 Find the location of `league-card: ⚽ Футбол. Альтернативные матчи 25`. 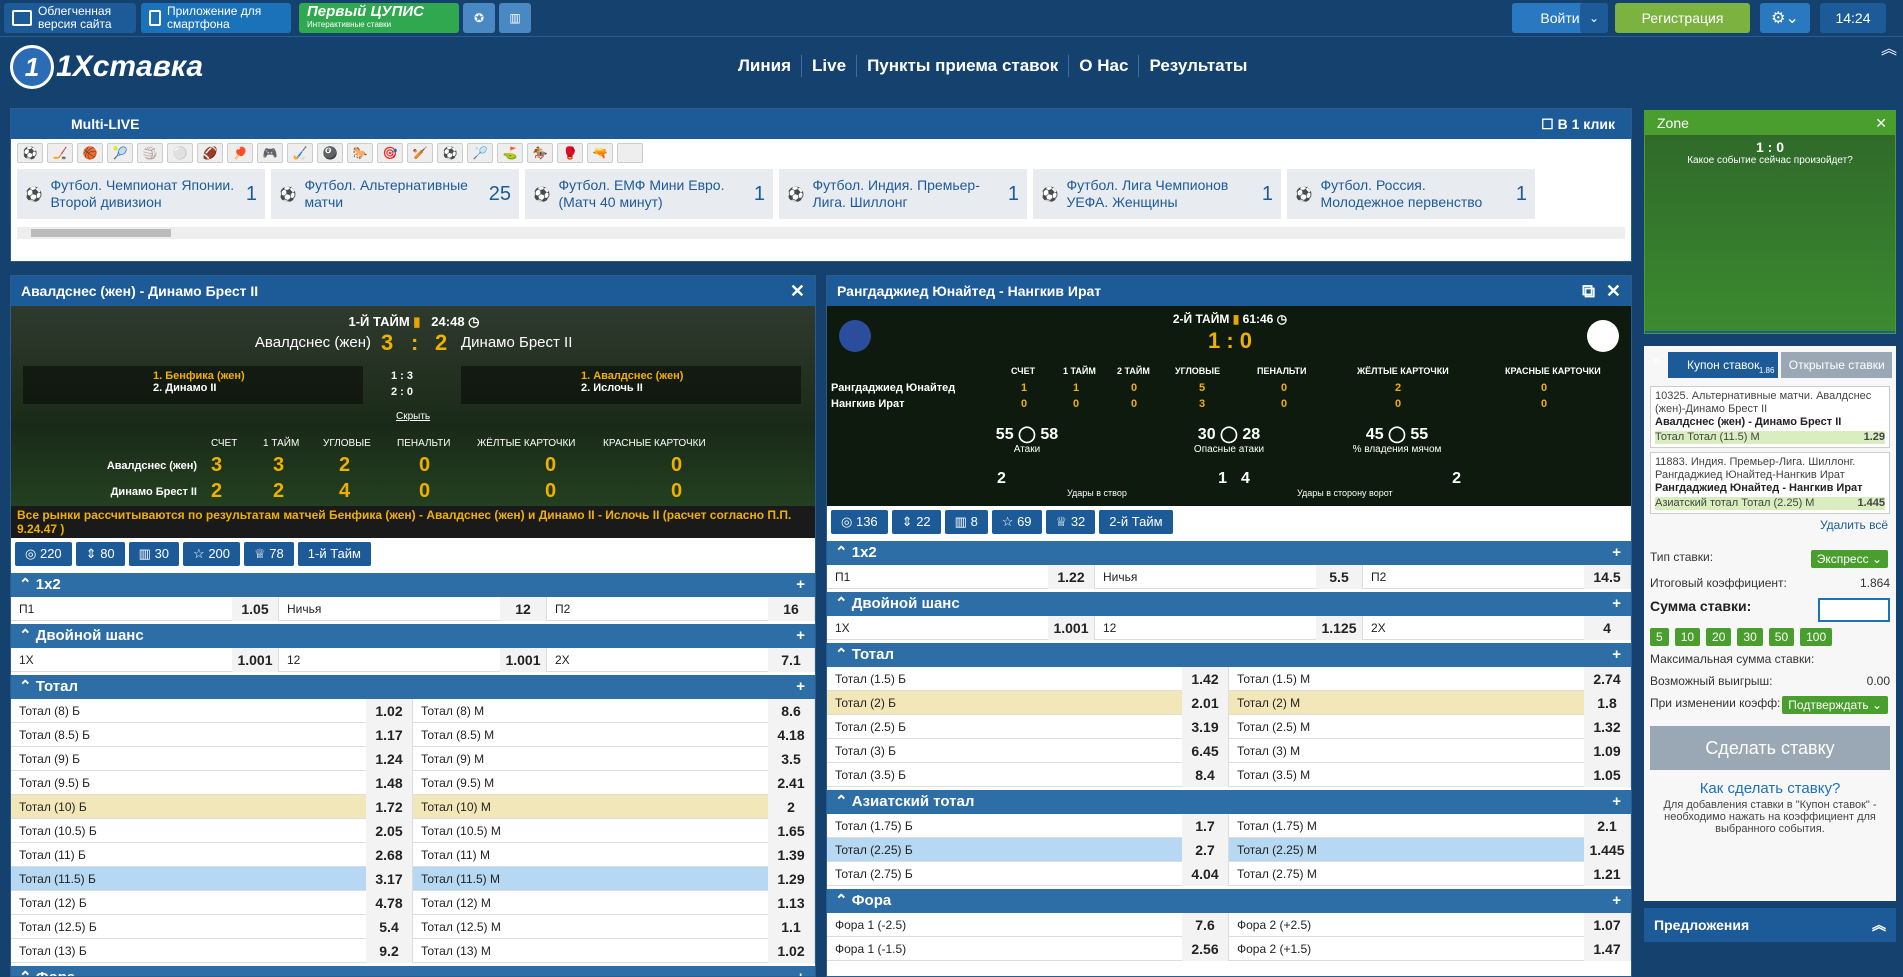

league-card: ⚽ Футбол. Альтернативные матчи 25 is located at coordinates (395, 194).